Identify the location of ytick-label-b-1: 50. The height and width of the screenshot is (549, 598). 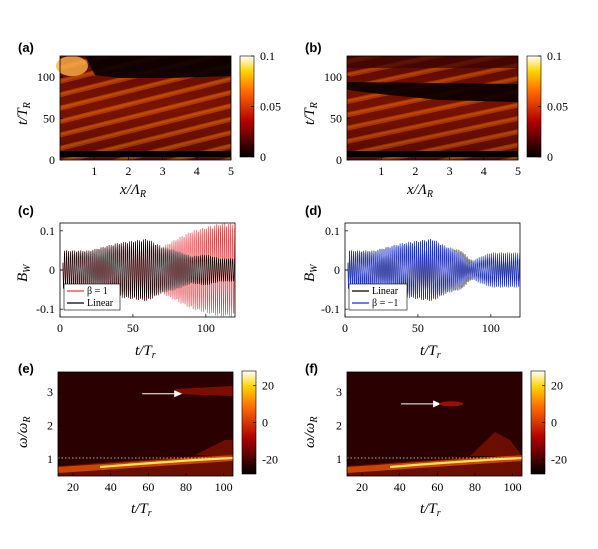
(336, 118).